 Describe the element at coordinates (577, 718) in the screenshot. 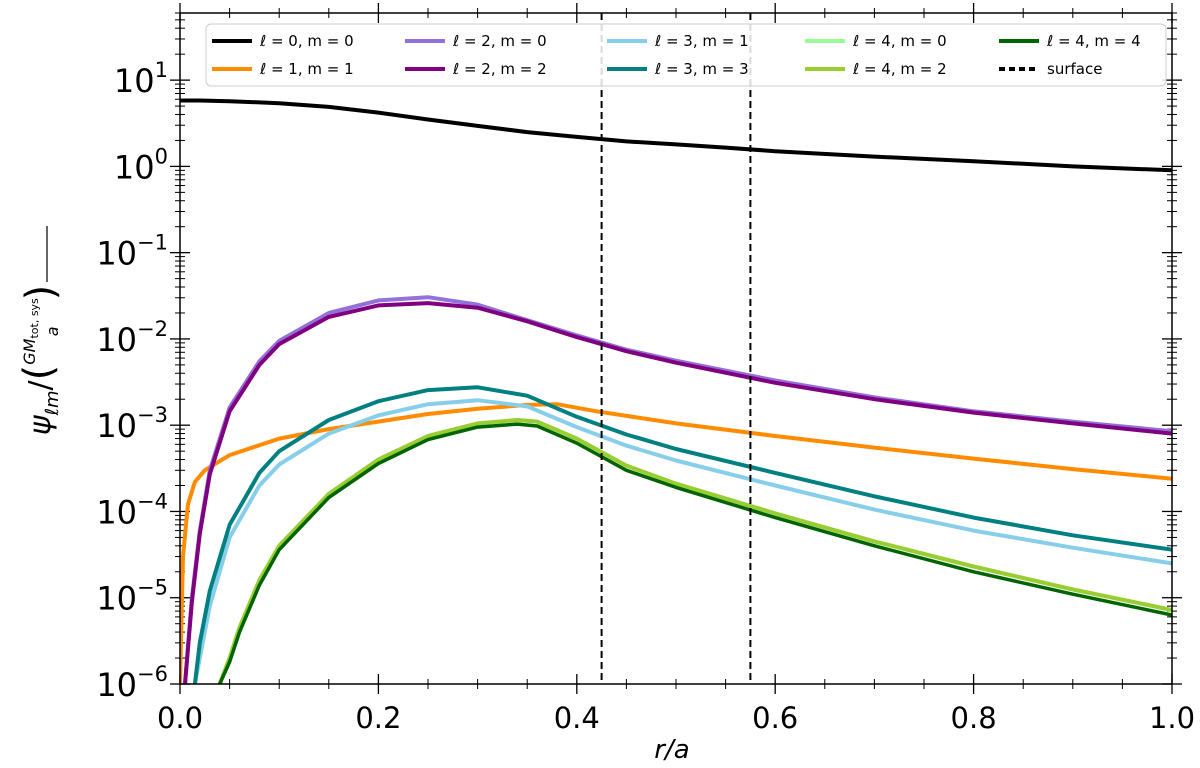

I see `x-tick-label: 0.4` at that location.